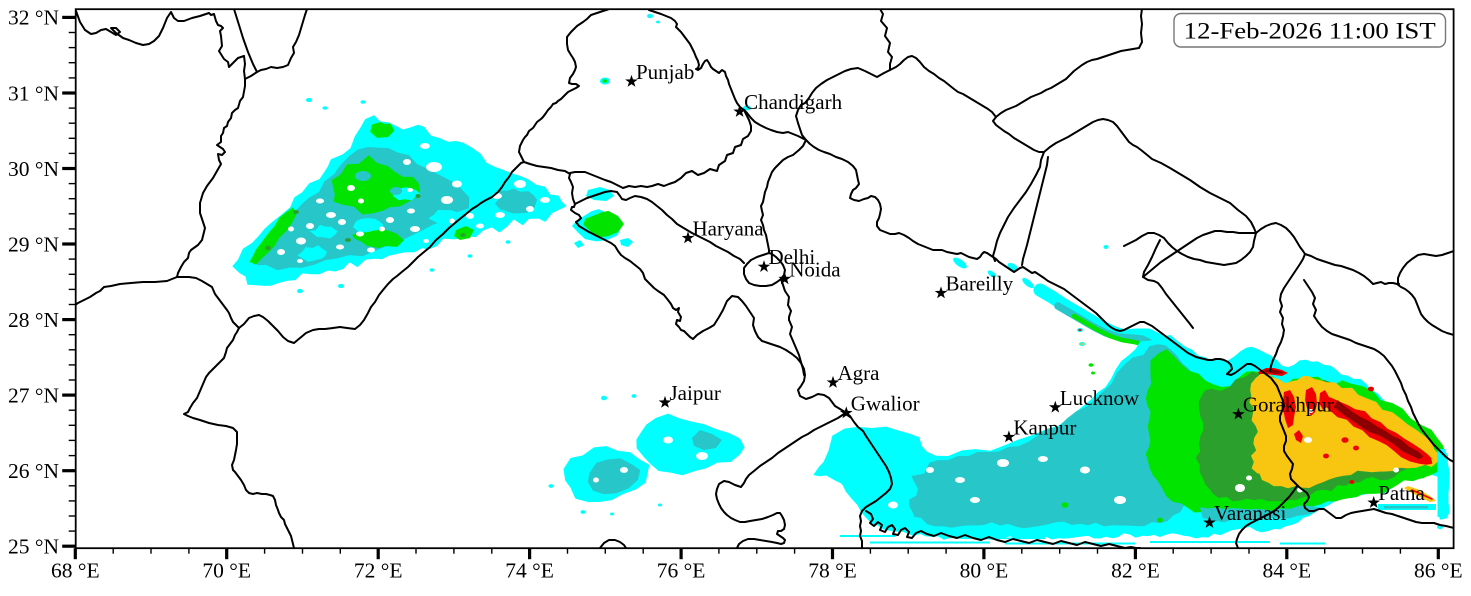 Image resolution: width=1471 pixels, height=596 pixels. I want to click on svg-text: Gwalior, so click(885, 404).